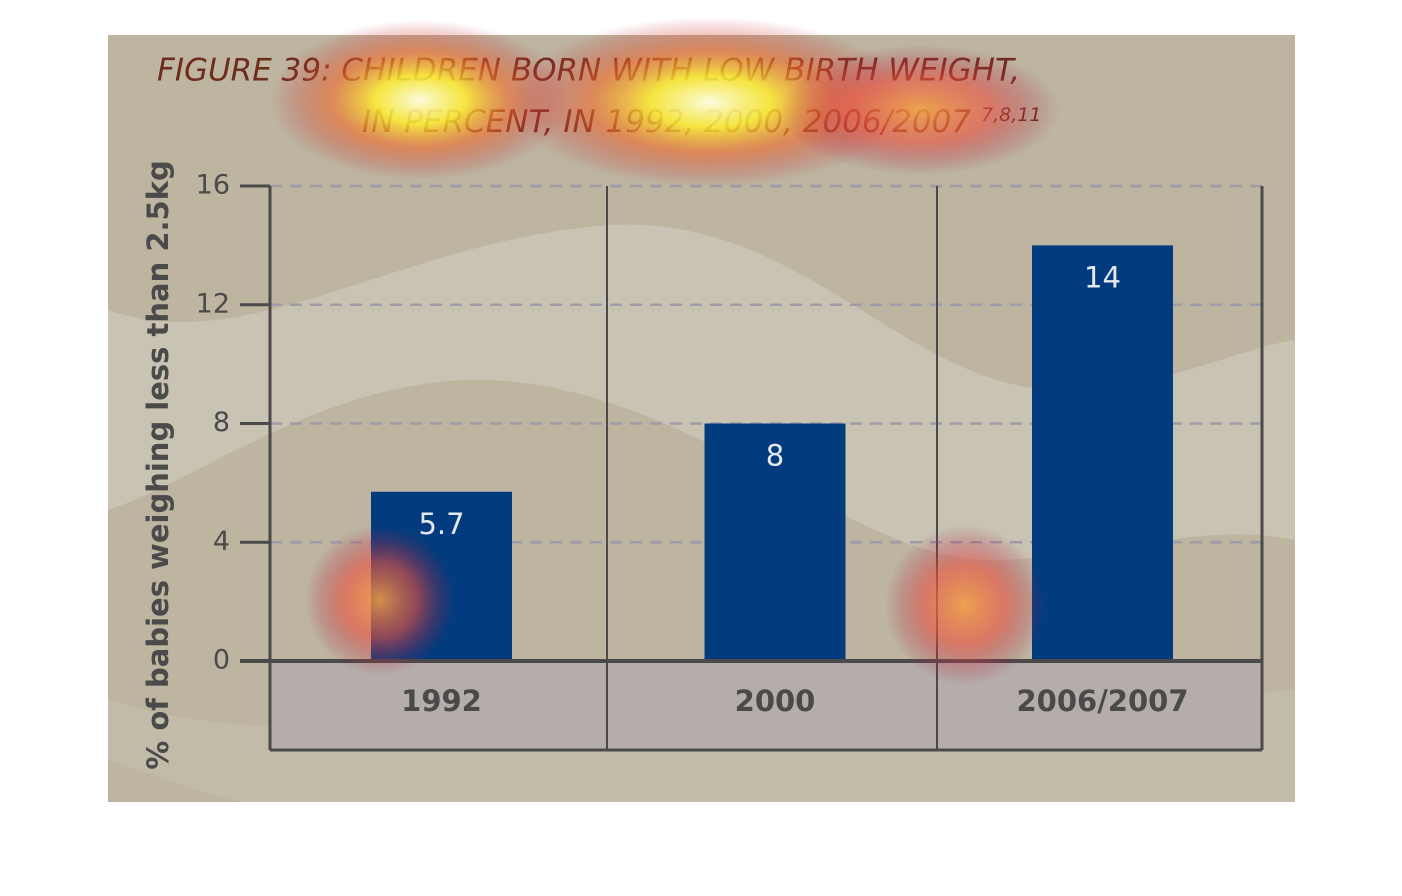 This screenshot has width=1402, height=896. I want to click on x-tick-label: 2000, so click(775, 701).